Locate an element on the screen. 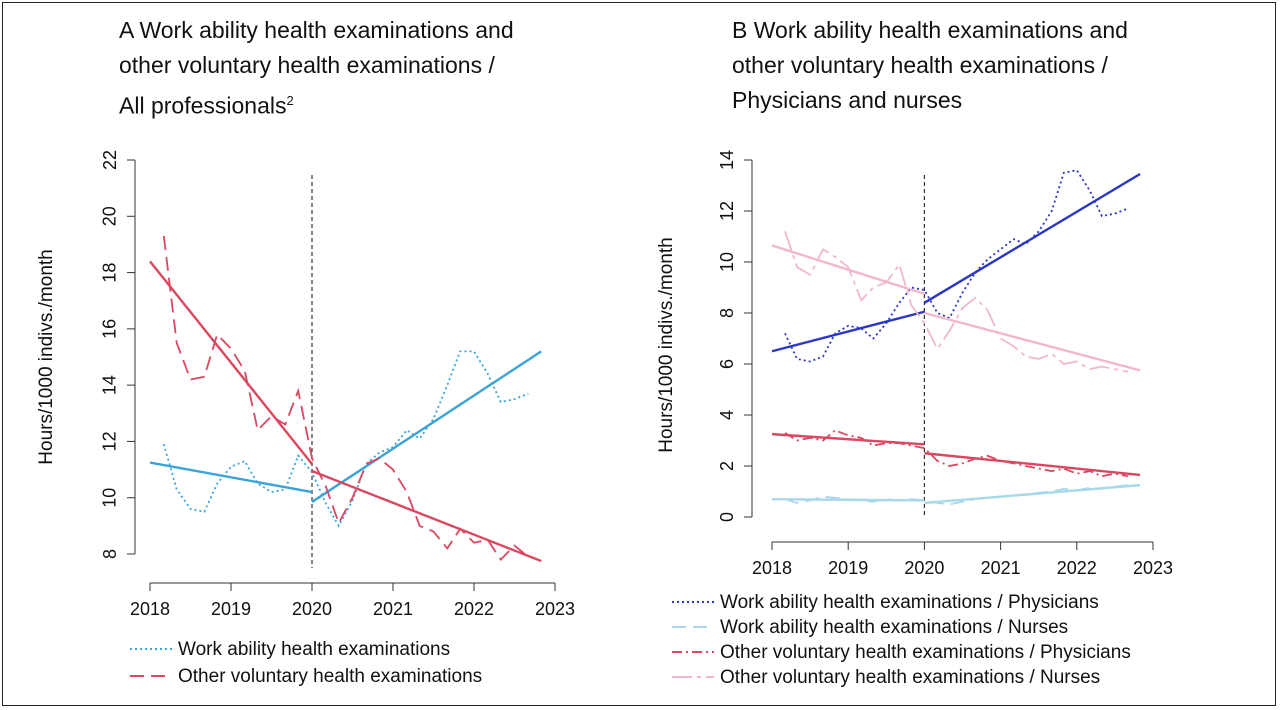  panel-a-y-tick-label: 16 is located at coordinates (110, 329).